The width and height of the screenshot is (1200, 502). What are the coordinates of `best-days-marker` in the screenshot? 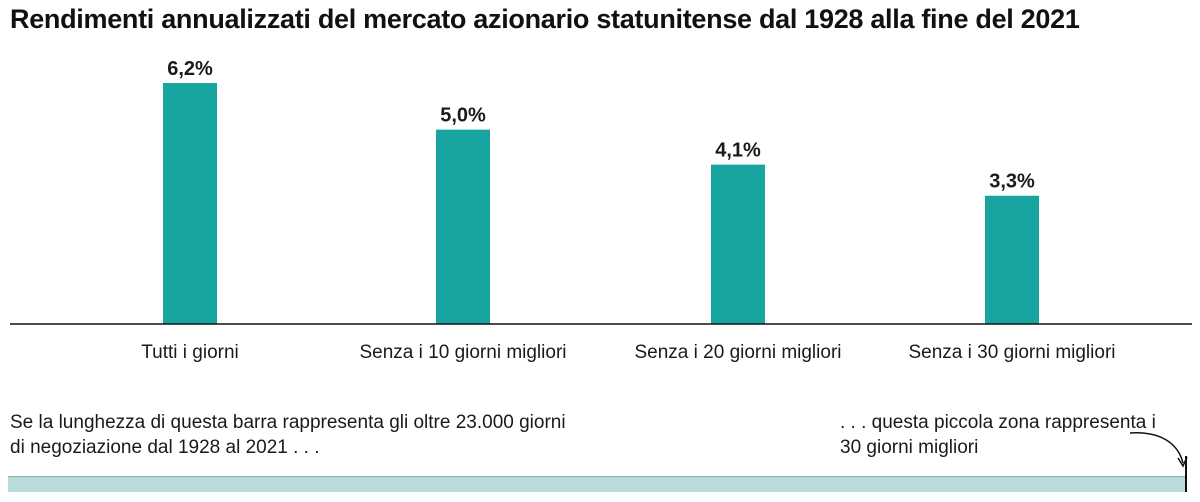 It's located at (1186, 474).